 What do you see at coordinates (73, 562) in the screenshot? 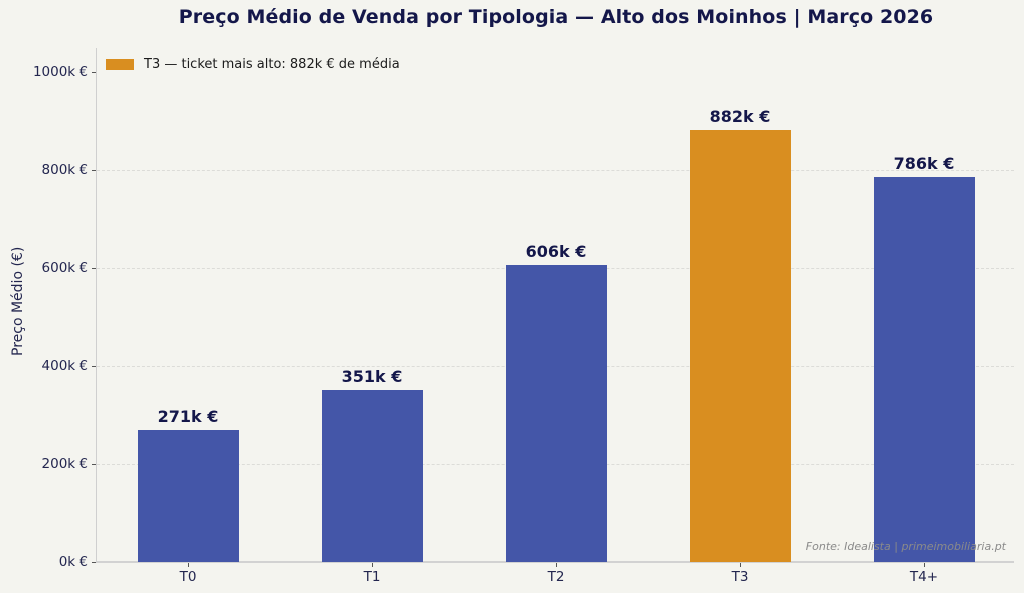
I see `y-tick-label: 0k €` at bounding box center [73, 562].